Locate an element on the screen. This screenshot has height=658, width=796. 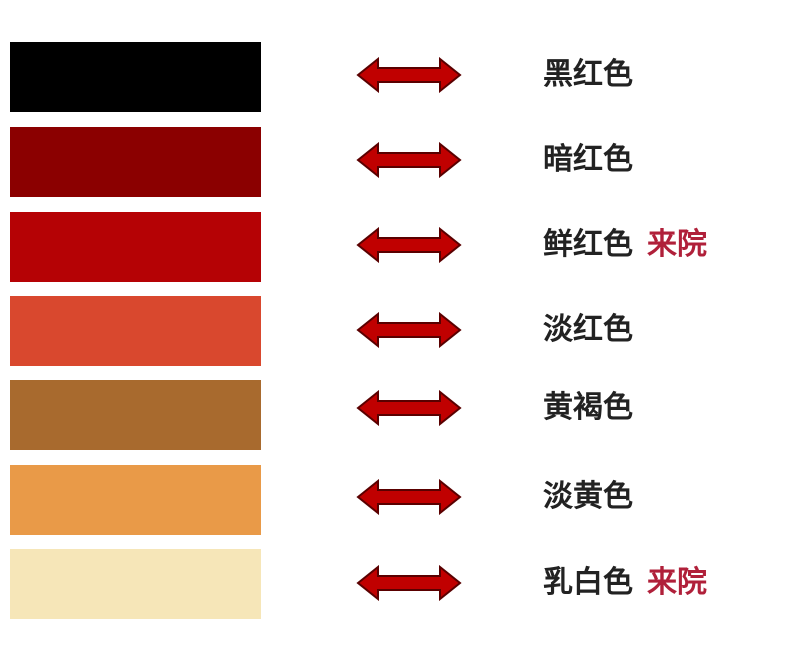
color-label: 淡黄色 is located at coordinates (588, 497).